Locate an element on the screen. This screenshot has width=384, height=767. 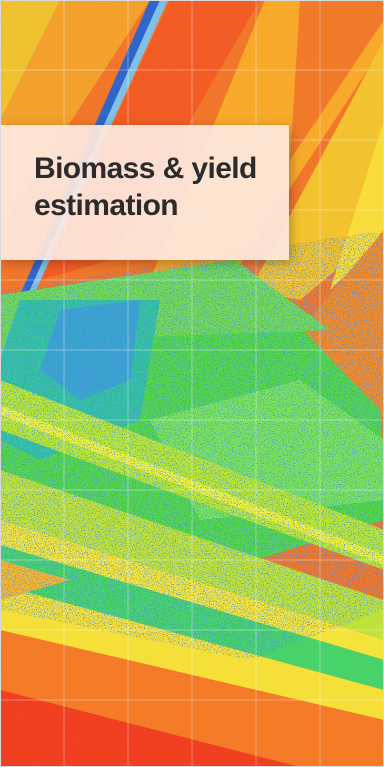
title-line-1: Biomass & yield is located at coordinates (145, 168).